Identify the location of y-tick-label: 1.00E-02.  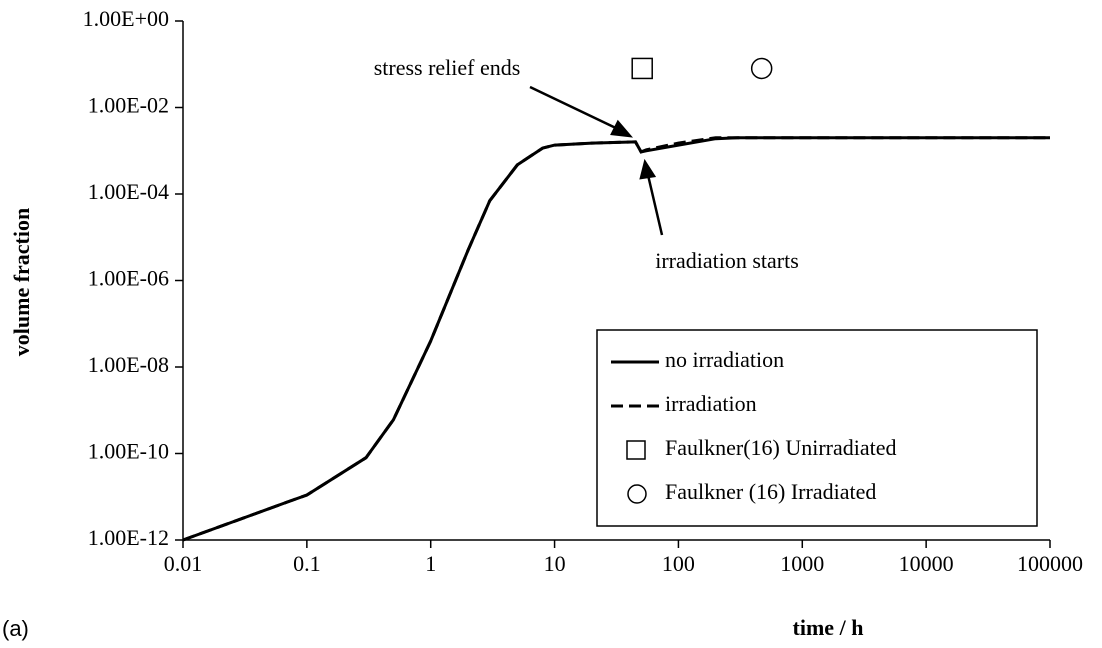
(128, 105).